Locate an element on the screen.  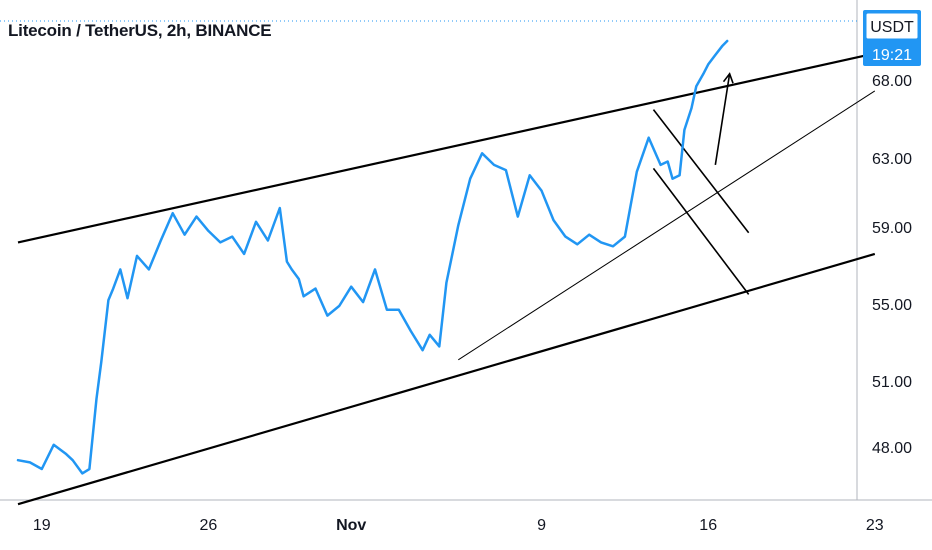
time-tick-label: 23 is located at coordinates (875, 525).